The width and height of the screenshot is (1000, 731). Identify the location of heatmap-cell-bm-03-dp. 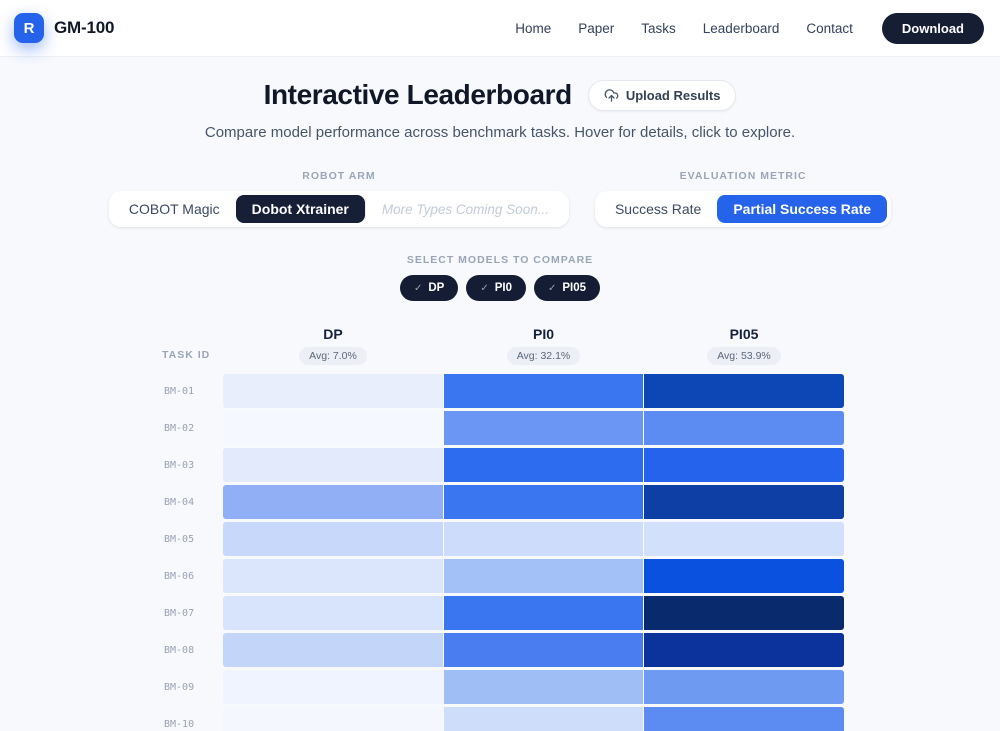
(333, 465).